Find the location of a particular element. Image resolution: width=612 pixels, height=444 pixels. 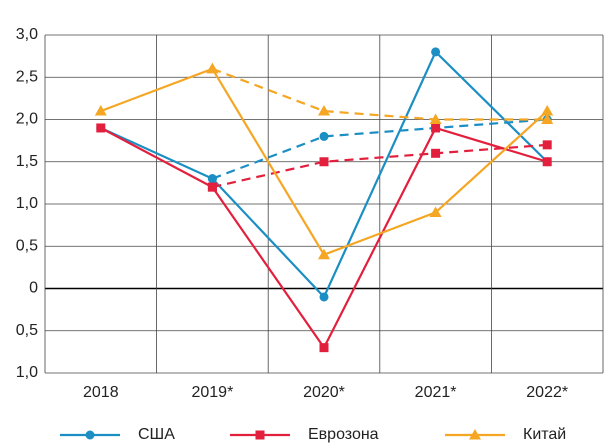

x-tick-label: 2022* is located at coordinates (547, 392).